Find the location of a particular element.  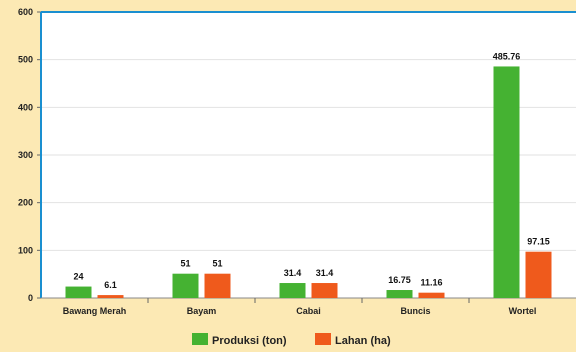

x-category-label: Buncis is located at coordinates (415, 311).